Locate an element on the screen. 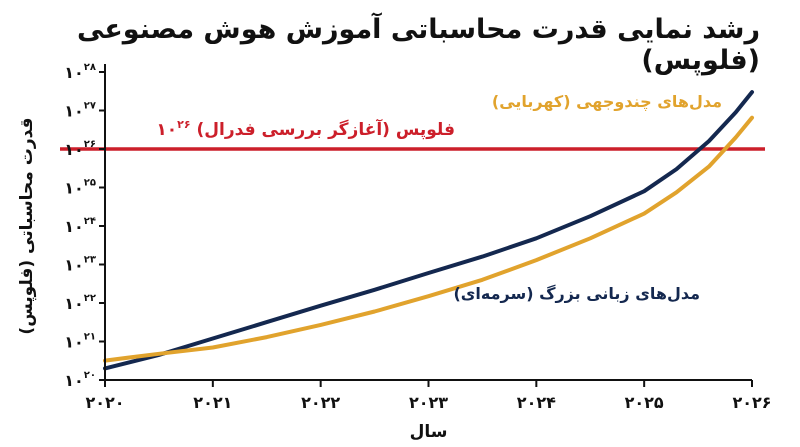  x-tick-label: ۲۰۲۳ is located at coordinates (428, 402).